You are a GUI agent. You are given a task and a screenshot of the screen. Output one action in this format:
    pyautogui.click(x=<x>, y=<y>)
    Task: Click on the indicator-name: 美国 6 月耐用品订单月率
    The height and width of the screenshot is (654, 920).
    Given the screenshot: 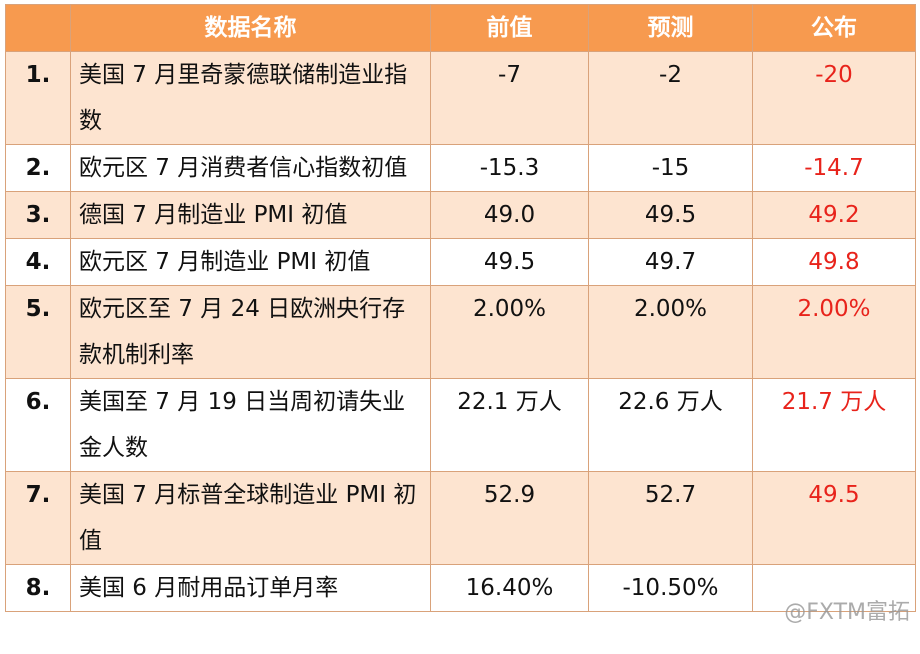 What is the action you would take?
    pyautogui.click(x=250, y=588)
    